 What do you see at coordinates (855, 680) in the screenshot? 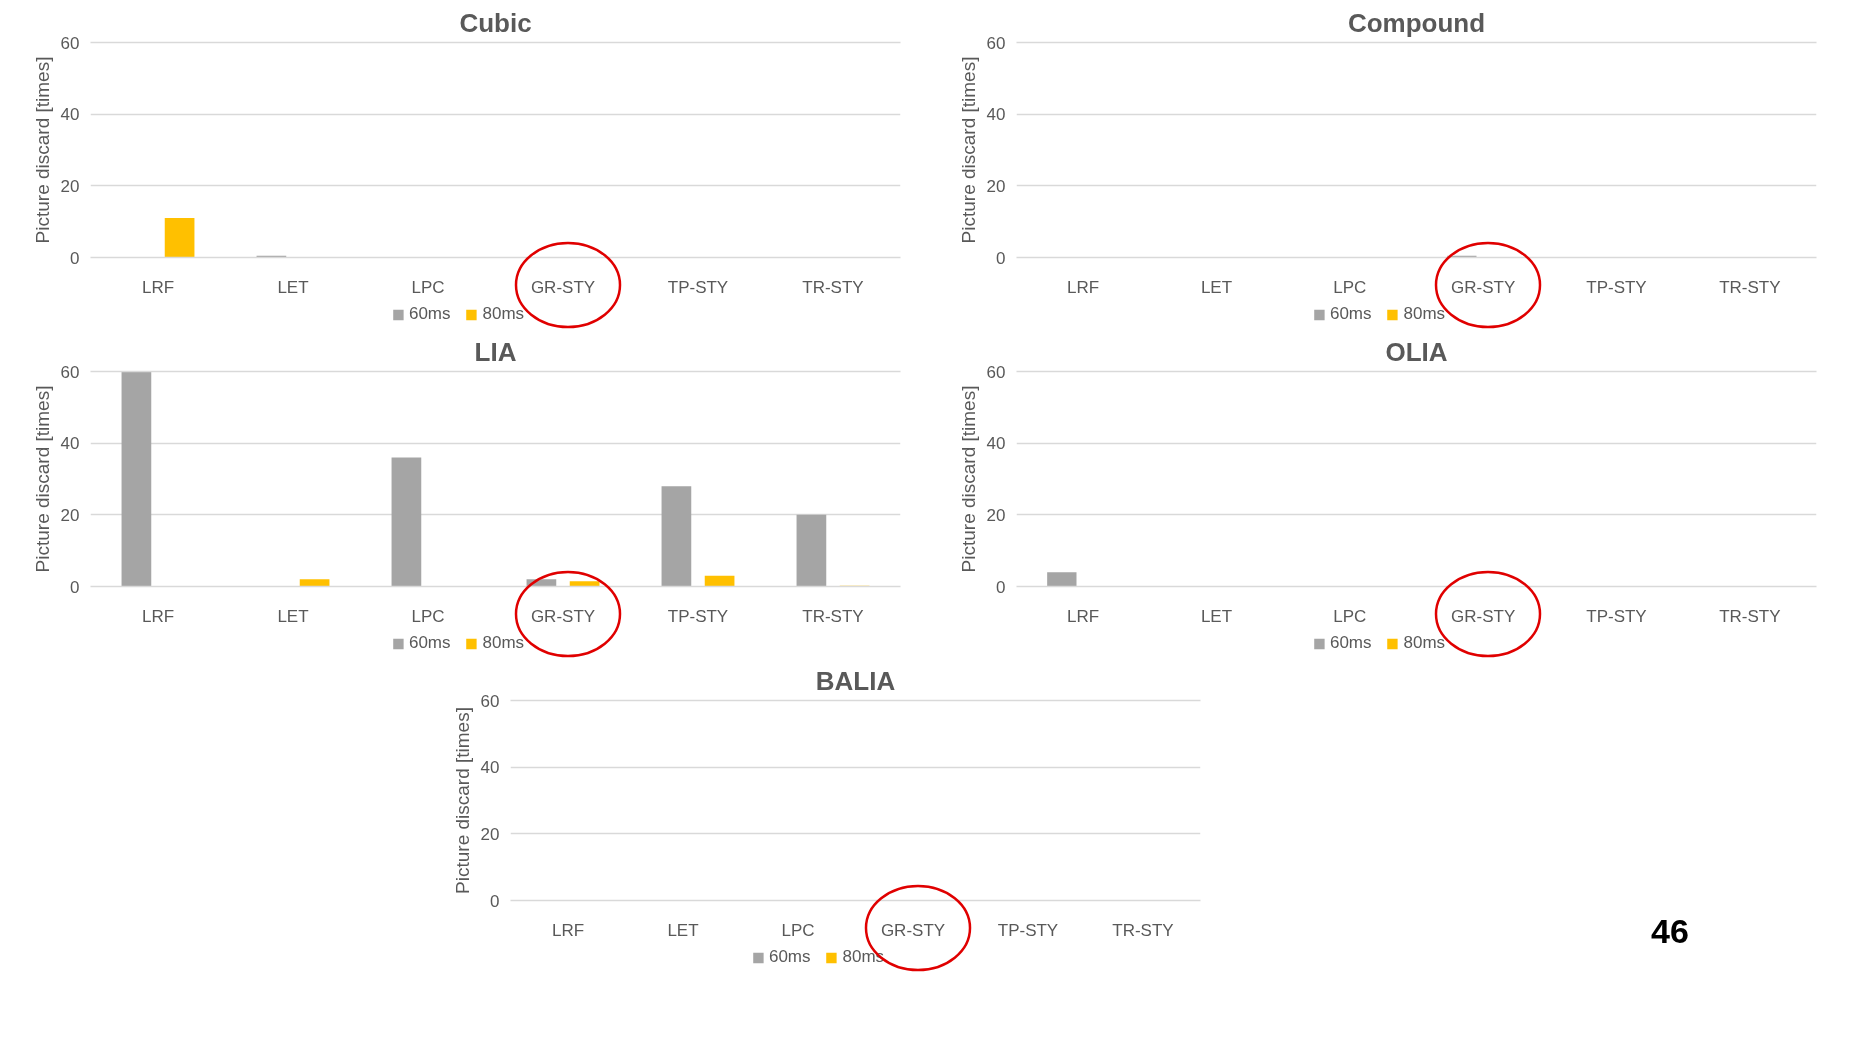
I see `chart-title: BALIA` at bounding box center [855, 680].